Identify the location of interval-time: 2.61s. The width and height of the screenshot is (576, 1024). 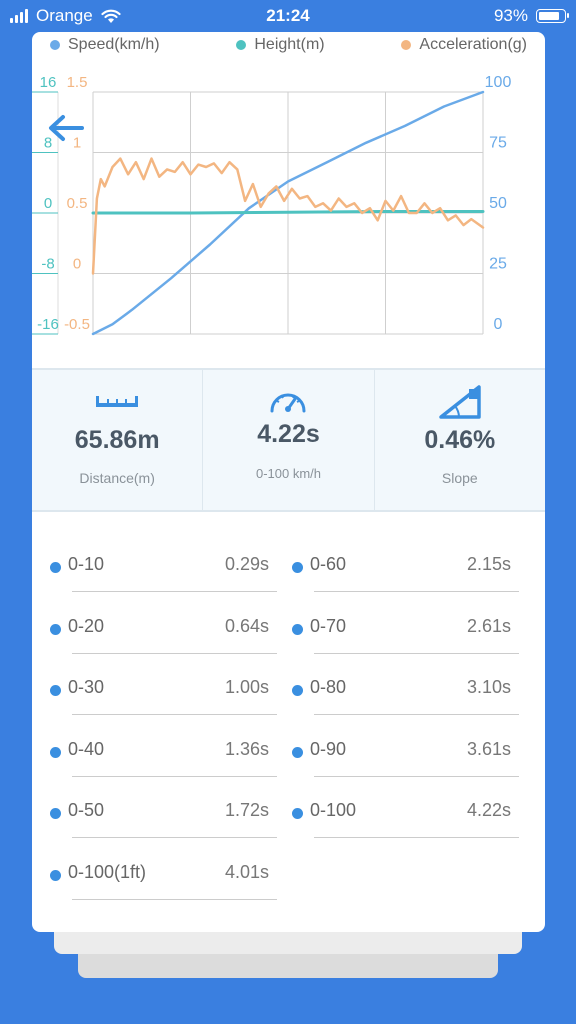
(488, 625).